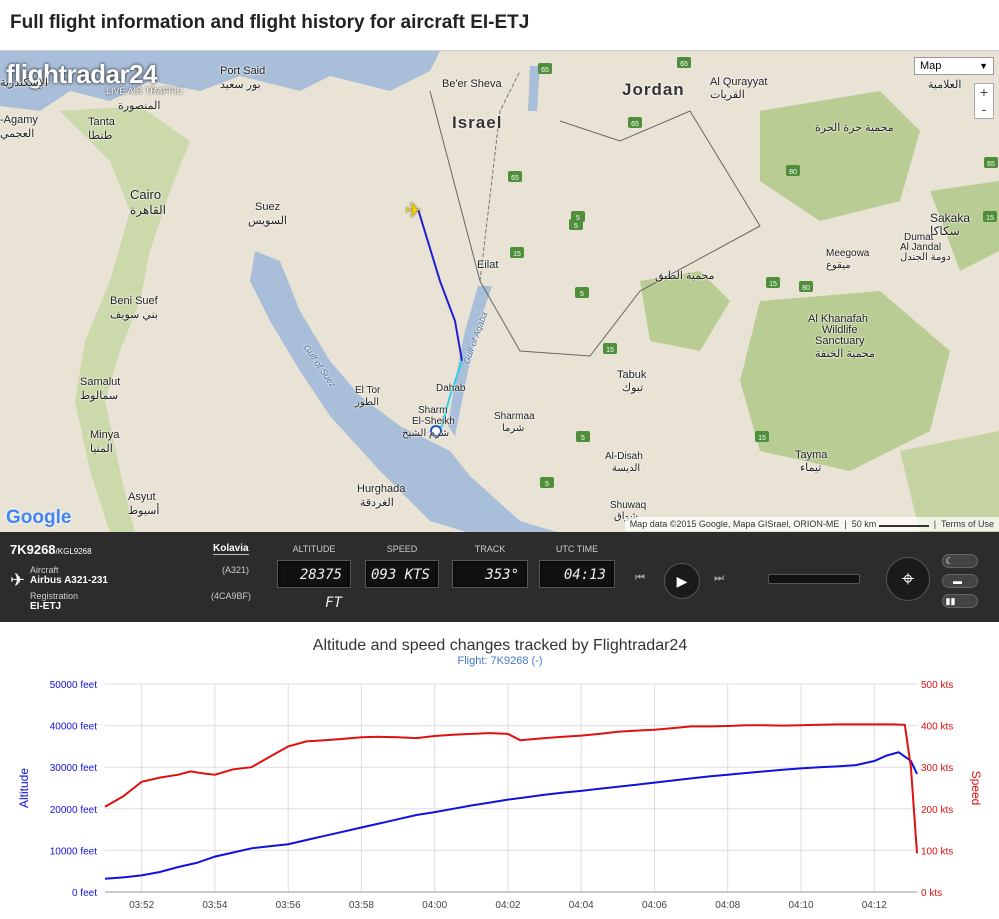 This screenshot has height=919, width=999. Describe the element at coordinates (44, 570) in the screenshot. I see `aircraft-label: Aircraft` at that location.